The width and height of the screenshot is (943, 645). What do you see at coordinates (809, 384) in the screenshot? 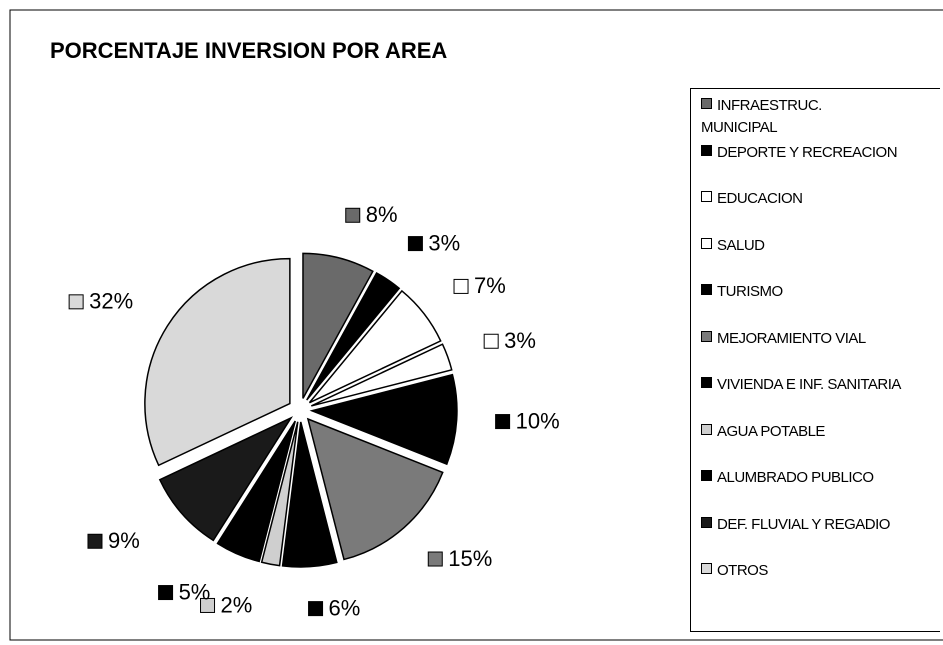
I see `legend-label: VIVIENDA E INF. SANITARIA` at bounding box center [809, 384].